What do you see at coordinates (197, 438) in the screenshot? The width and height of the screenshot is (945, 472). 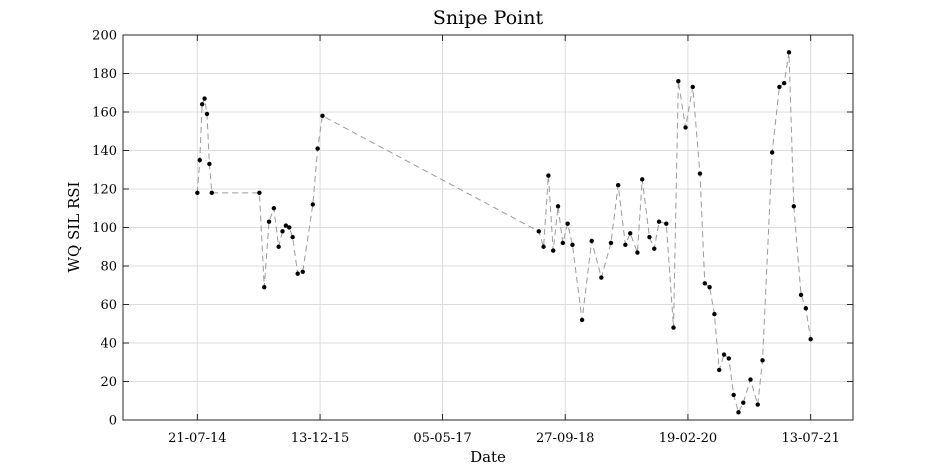 I see `x-tick-label: 21-07-14` at bounding box center [197, 438].